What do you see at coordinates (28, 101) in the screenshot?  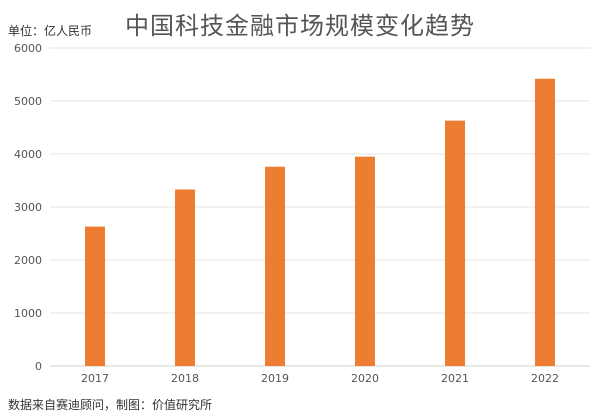 I see `y-tick-label: 5000` at bounding box center [28, 101].